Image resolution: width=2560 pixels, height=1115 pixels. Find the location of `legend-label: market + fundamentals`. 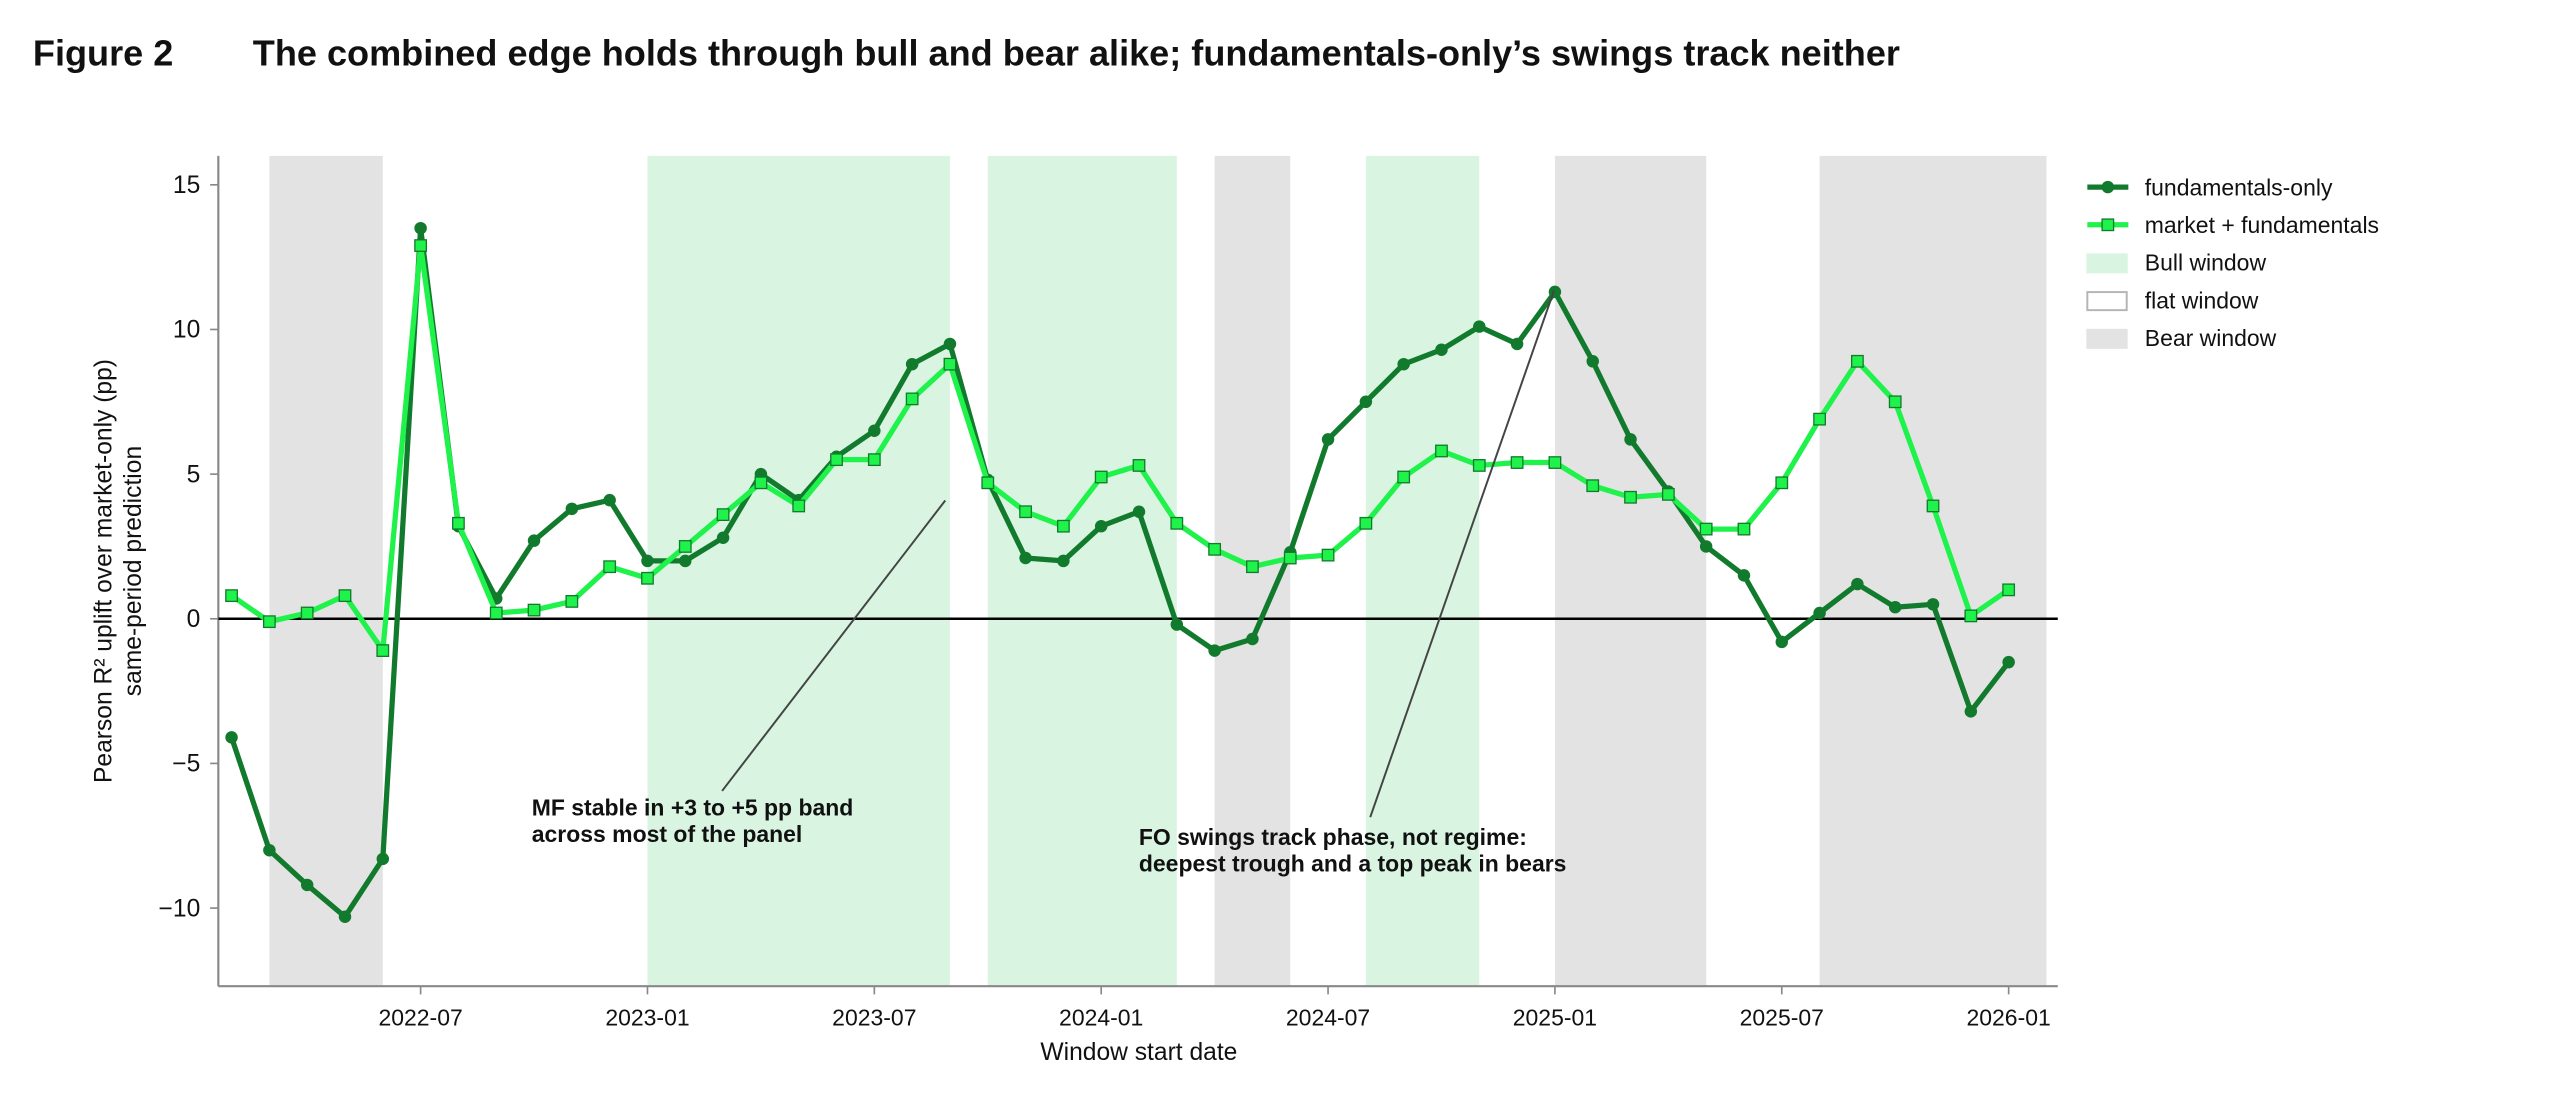

legend-label: market + fundamentals is located at coordinates (2262, 225).